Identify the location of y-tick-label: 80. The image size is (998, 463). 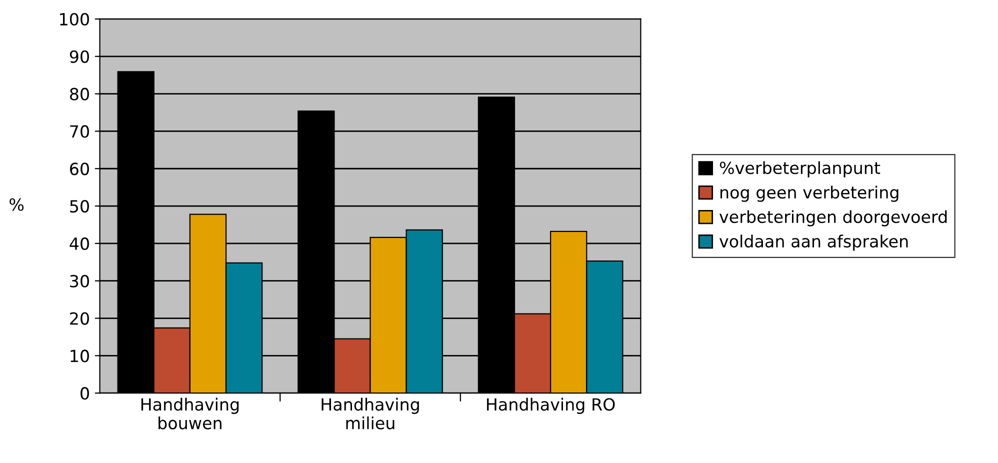
(79, 94).